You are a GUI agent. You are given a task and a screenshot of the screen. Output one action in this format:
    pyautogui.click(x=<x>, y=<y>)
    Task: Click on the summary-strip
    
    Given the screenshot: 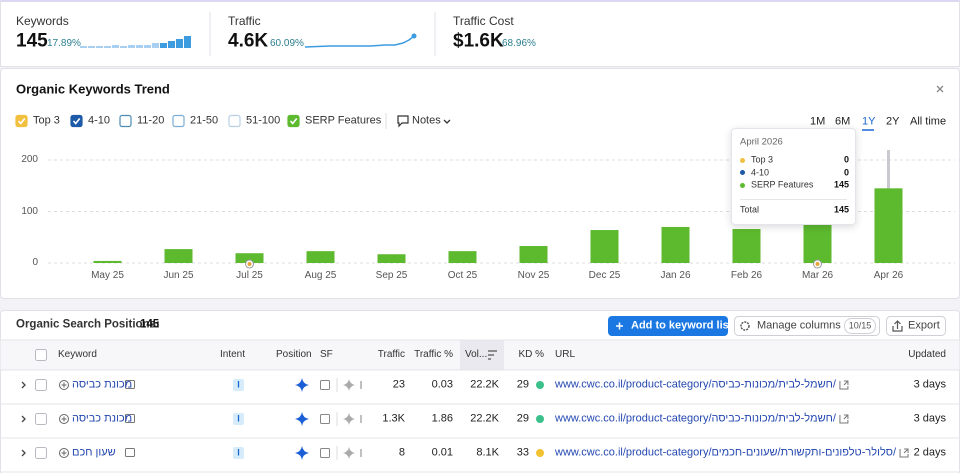 What is the action you would take?
    pyautogui.click(x=480, y=33)
    